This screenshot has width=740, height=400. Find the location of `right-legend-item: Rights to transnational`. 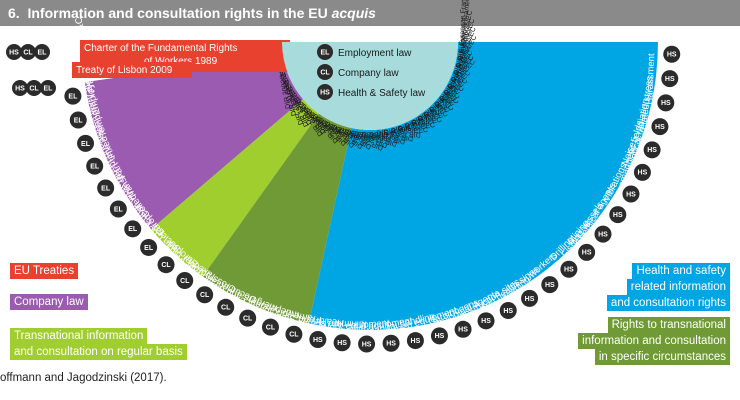

right-legend-item: Rights to transnational is located at coordinates (668, 325).